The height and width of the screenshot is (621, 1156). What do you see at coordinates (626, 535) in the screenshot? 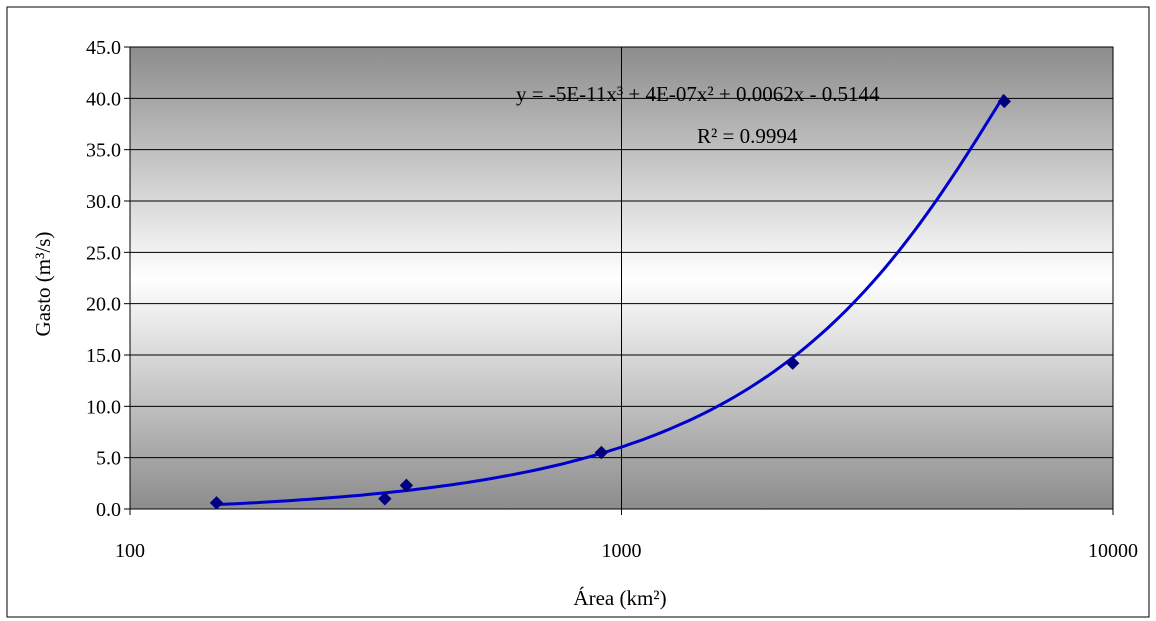
I see `x-axis: 100 1000 10000` at bounding box center [626, 535].